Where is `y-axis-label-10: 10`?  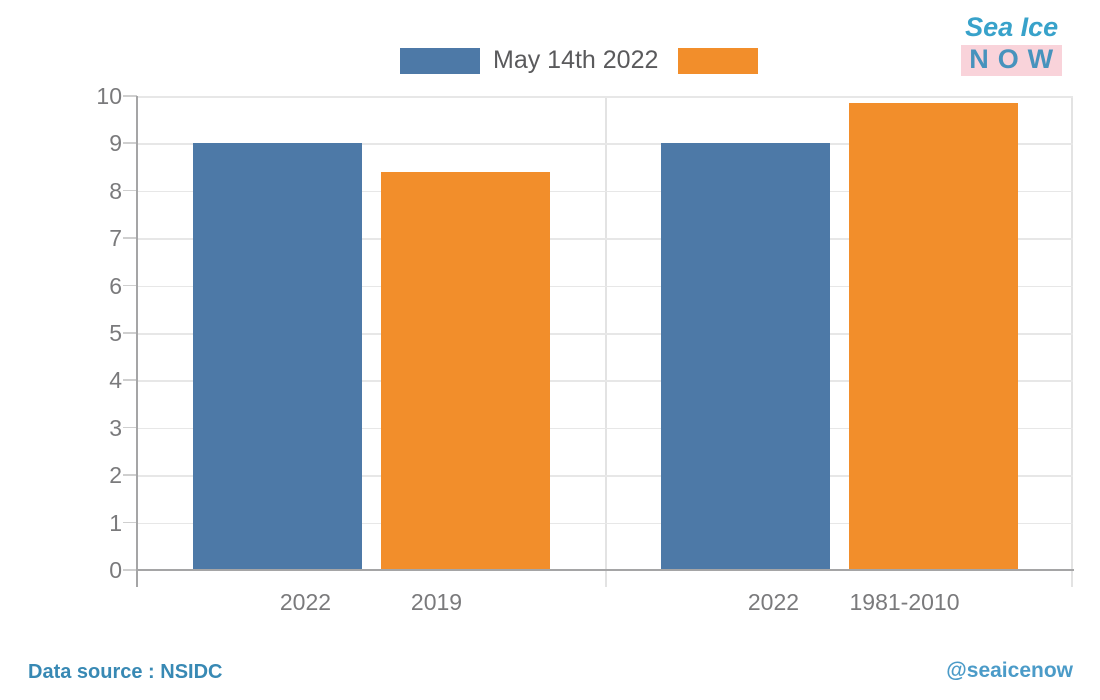 y-axis-label-10: 10 is located at coordinates (109, 96).